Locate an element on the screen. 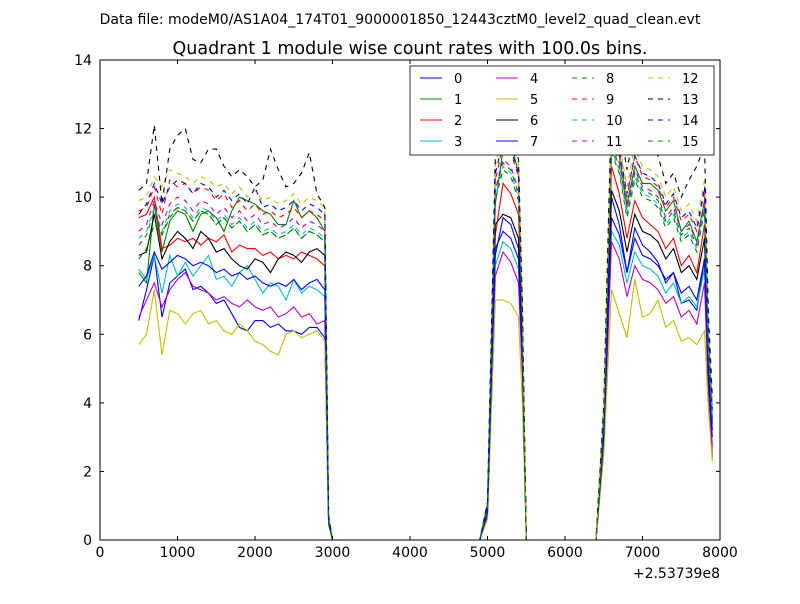 Image resolution: width=800 pixels, height=604 pixels. x-tick-label: 2000 is located at coordinates (255, 553).